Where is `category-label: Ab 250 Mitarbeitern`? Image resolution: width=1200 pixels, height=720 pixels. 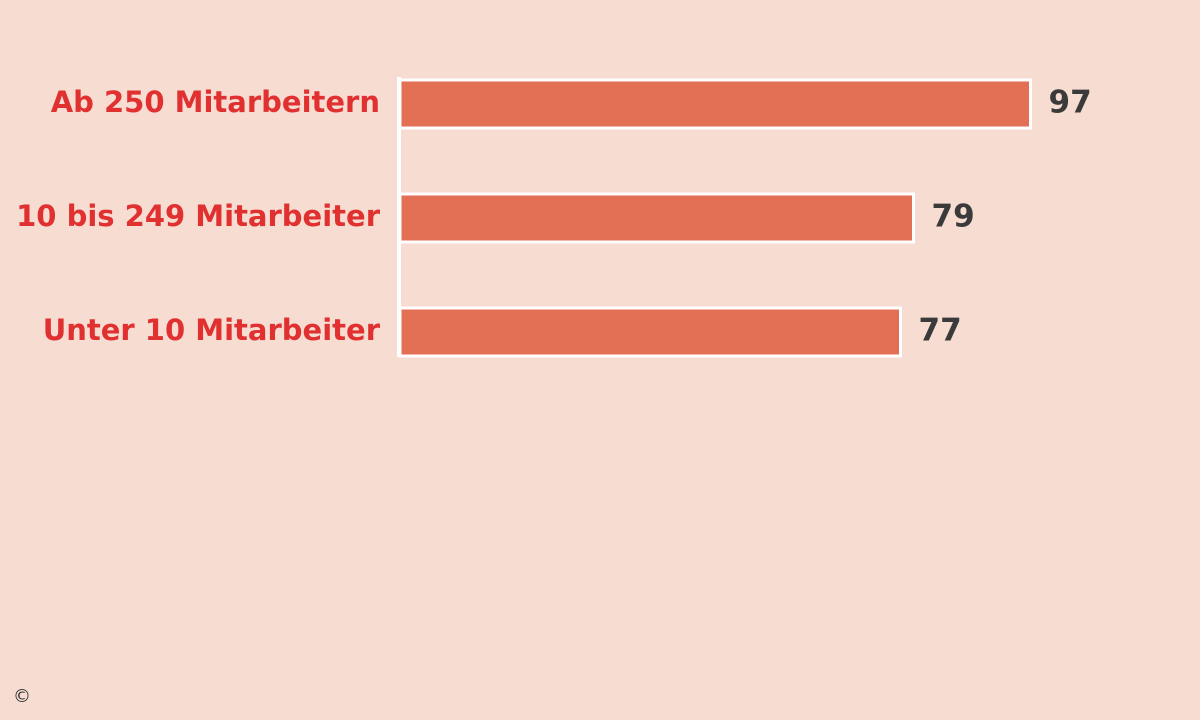
category-label: Ab 250 Mitarbeitern is located at coordinates (215, 102).